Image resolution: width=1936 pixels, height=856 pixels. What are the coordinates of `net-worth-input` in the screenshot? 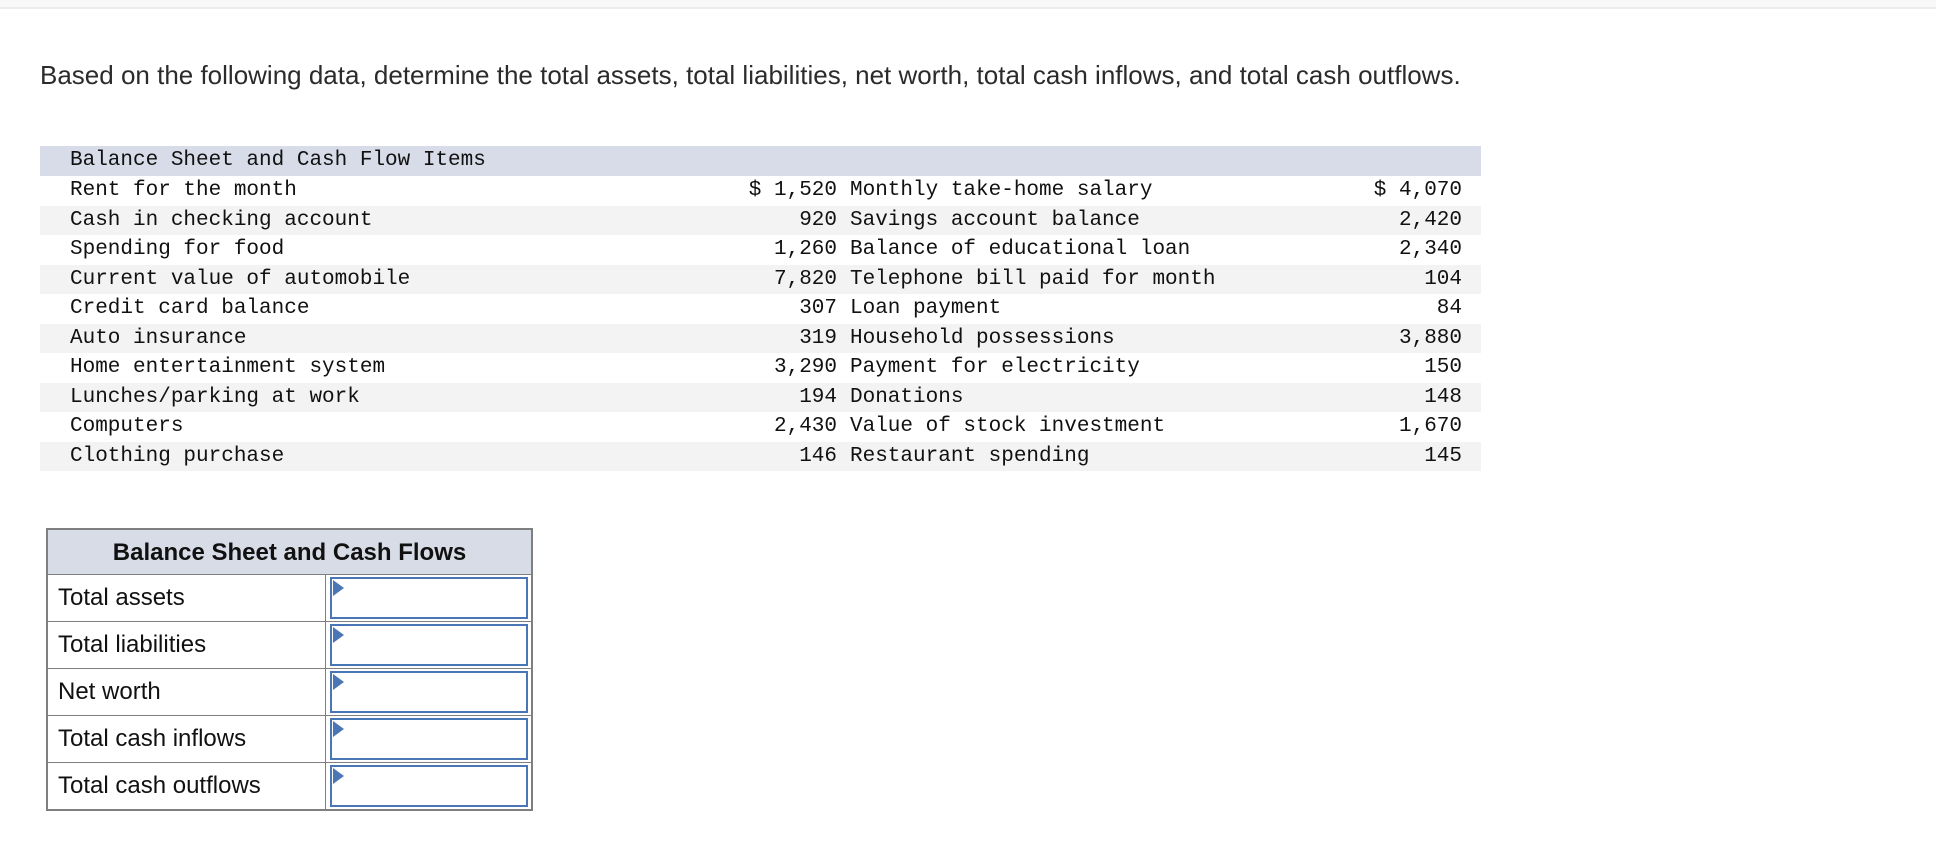 It's located at (429, 692).